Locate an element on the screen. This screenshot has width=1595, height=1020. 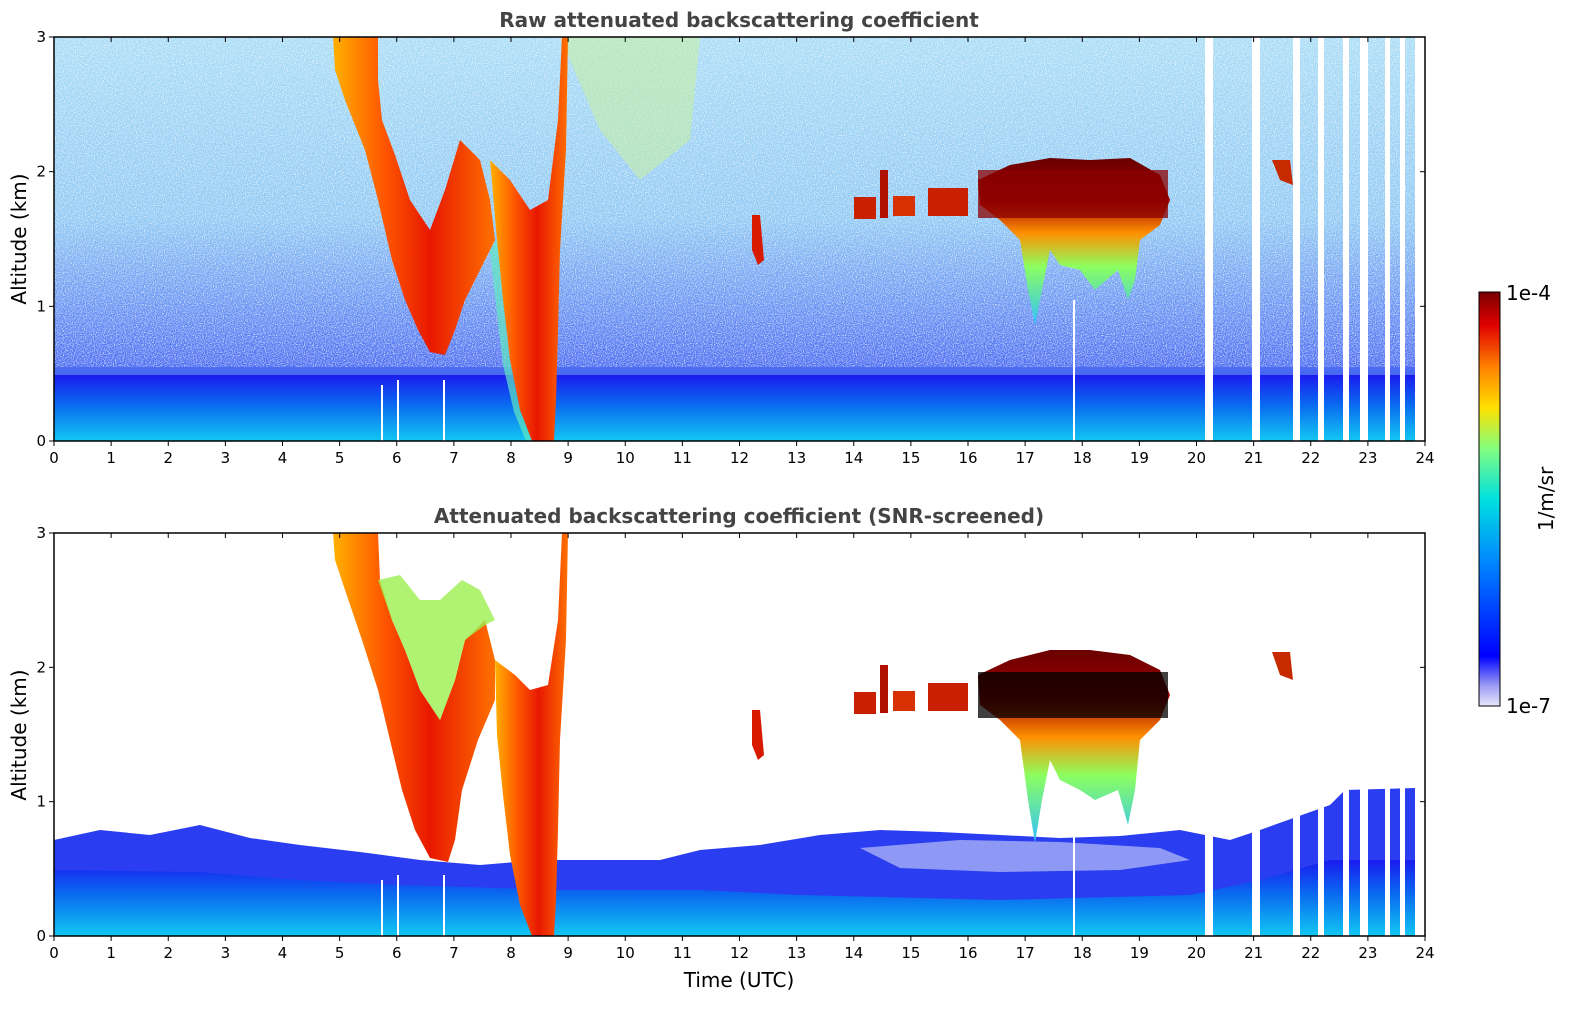
panel-raw-cloud-afternoon is located at coordinates (1074, 241).